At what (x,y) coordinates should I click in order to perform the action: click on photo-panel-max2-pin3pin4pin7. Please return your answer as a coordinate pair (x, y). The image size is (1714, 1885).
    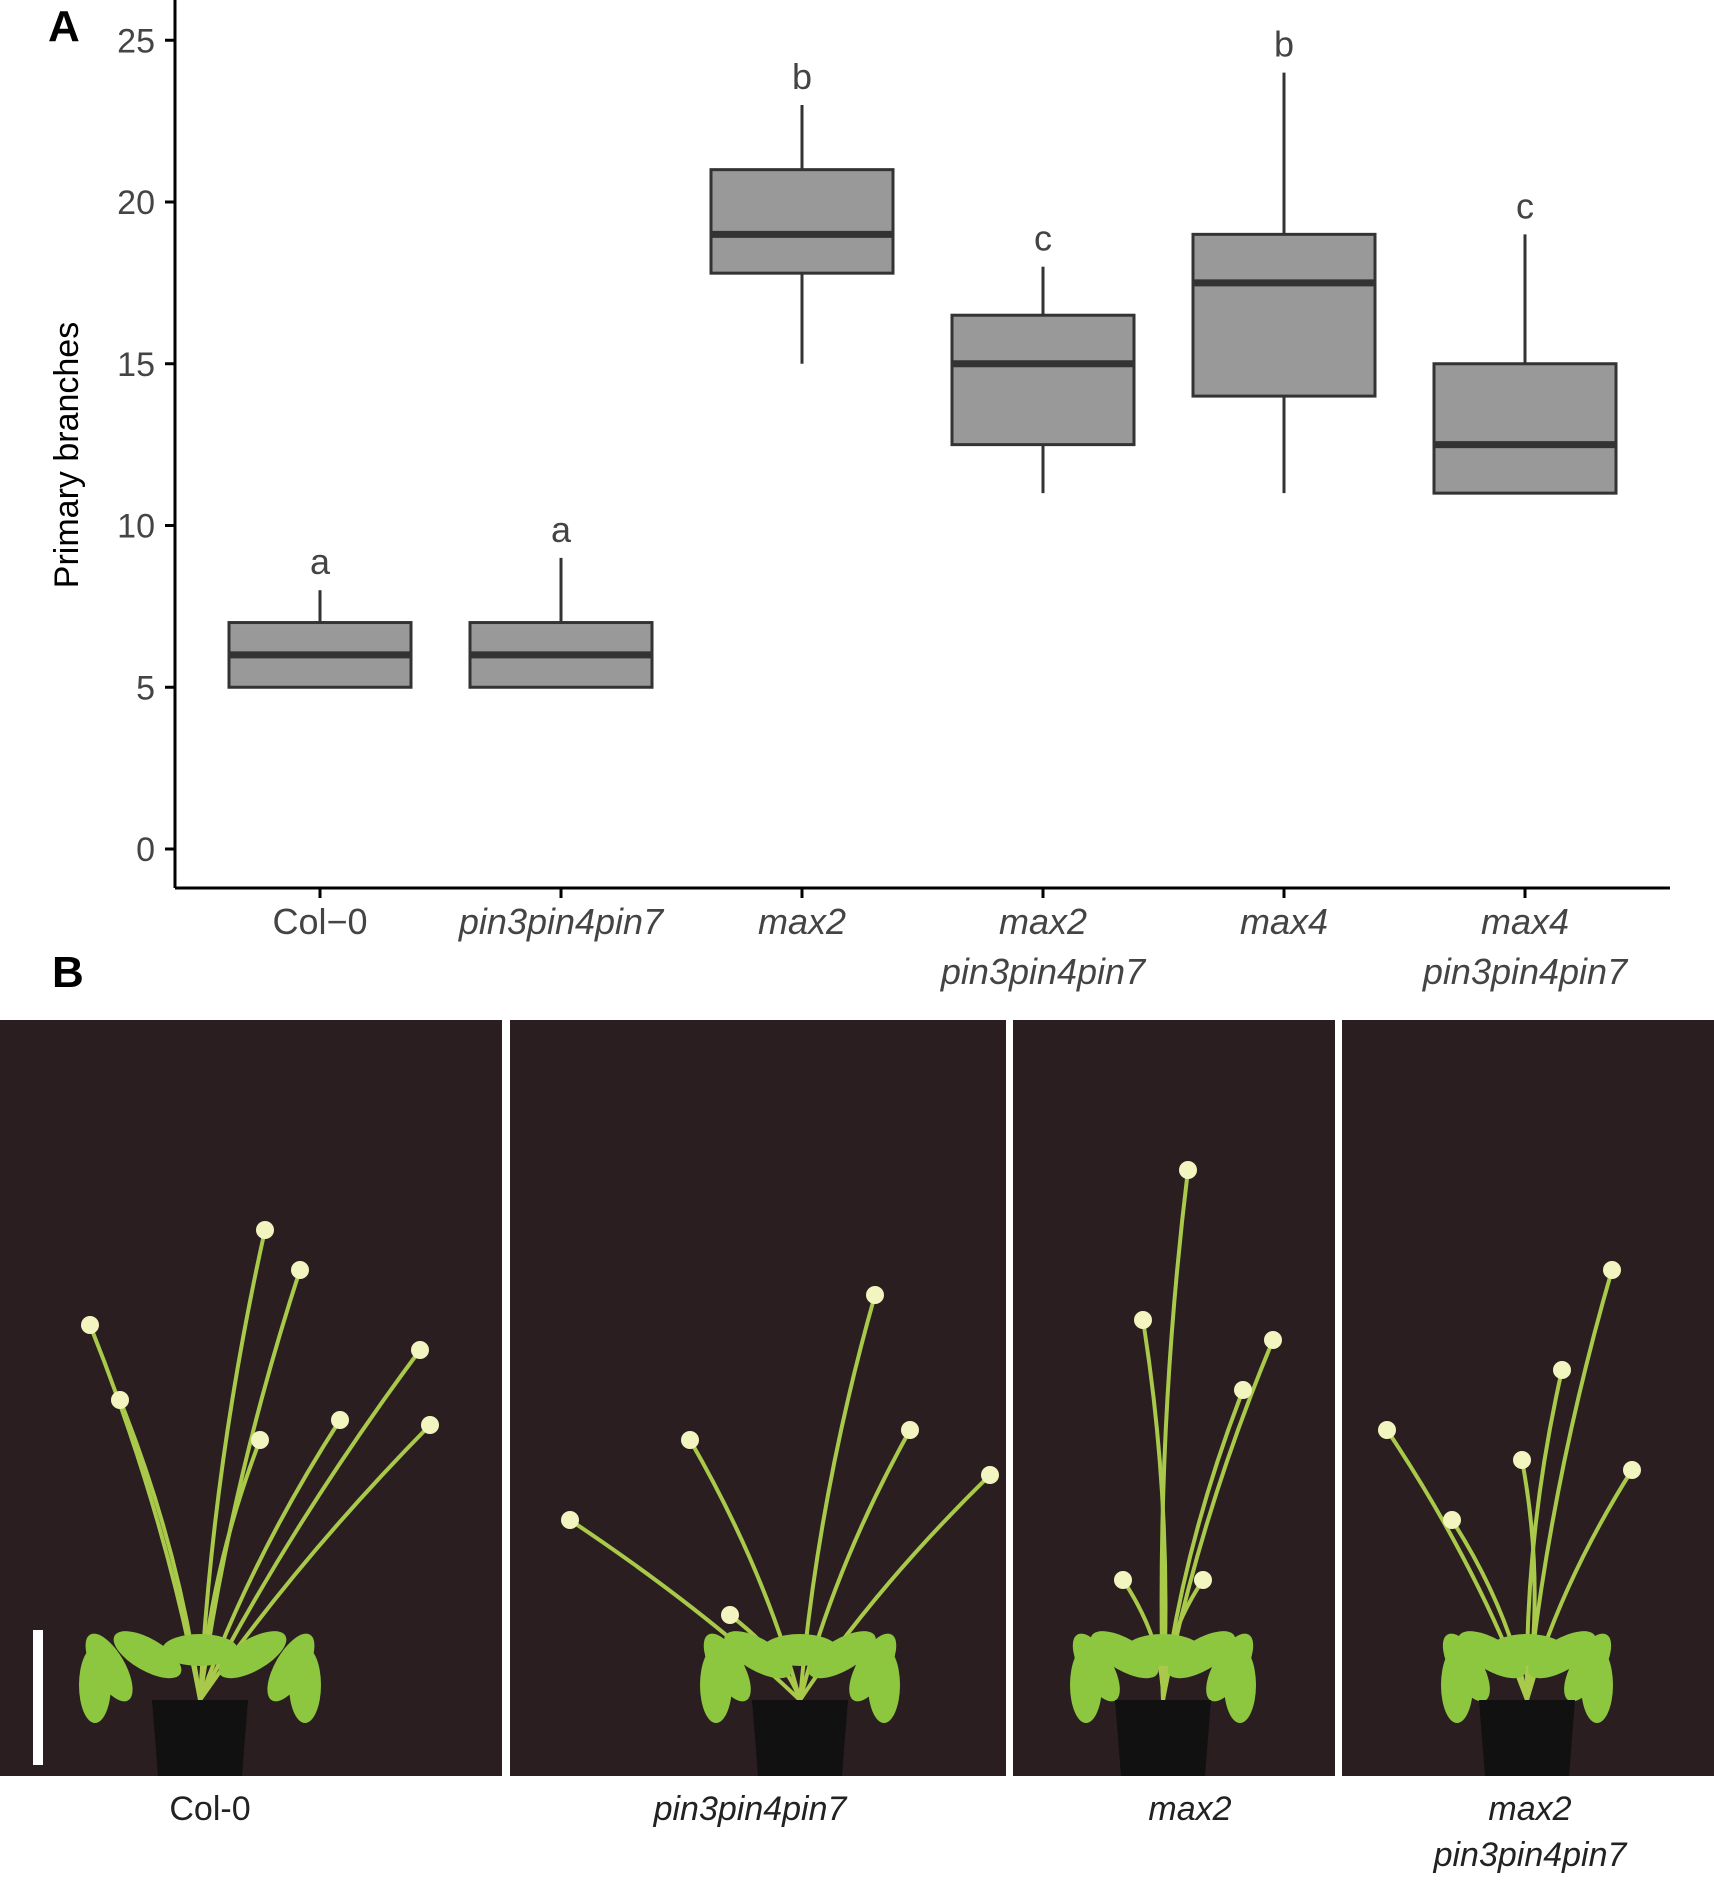
    Looking at the image, I should click on (1528, 1398).